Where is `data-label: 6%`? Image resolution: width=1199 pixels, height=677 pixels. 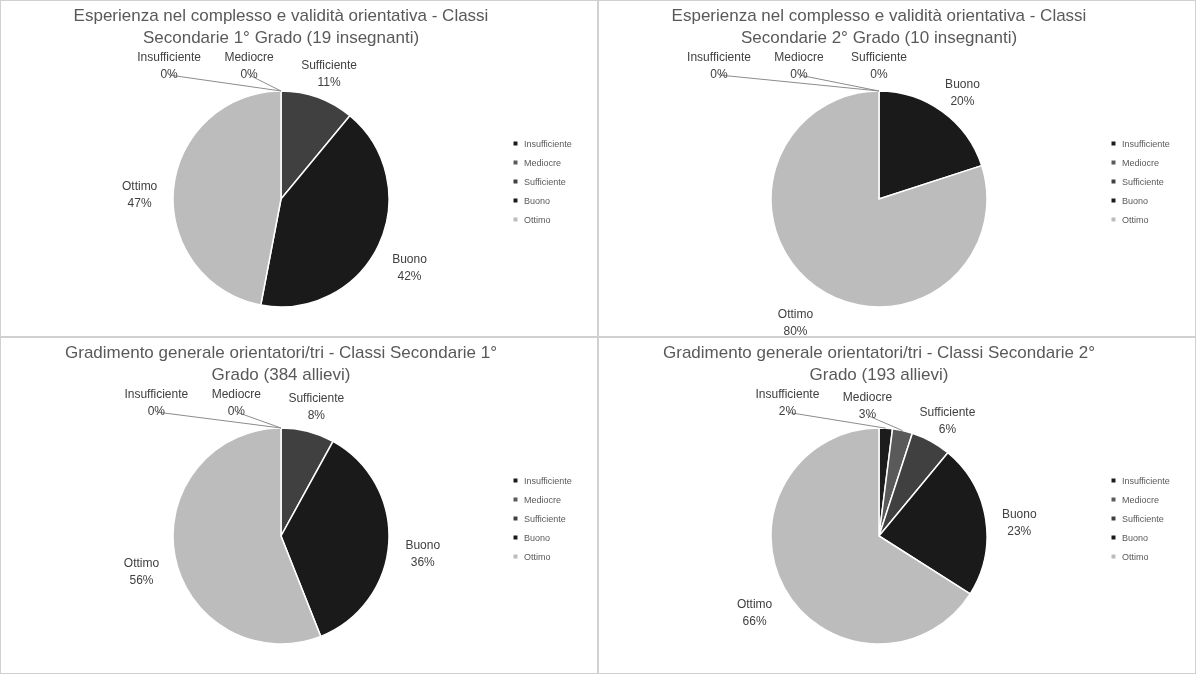 data-label: 6% is located at coordinates (947, 428).